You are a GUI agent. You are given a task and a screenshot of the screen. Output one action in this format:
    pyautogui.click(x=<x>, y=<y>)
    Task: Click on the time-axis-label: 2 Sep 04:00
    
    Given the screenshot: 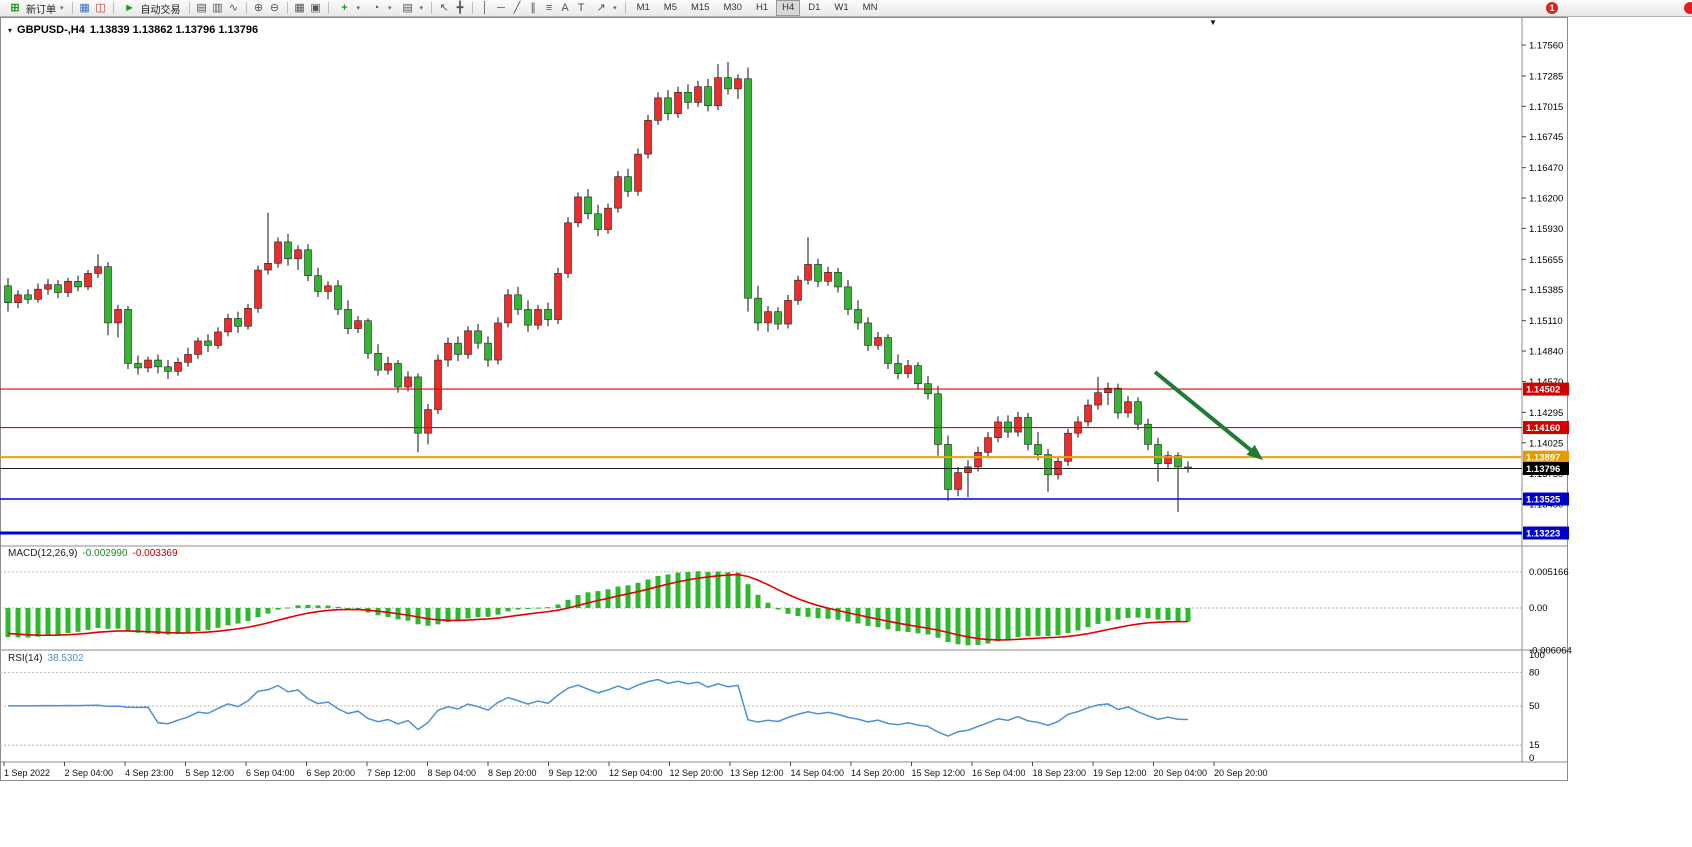 What is the action you would take?
    pyautogui.click(x=89, y=773)
    